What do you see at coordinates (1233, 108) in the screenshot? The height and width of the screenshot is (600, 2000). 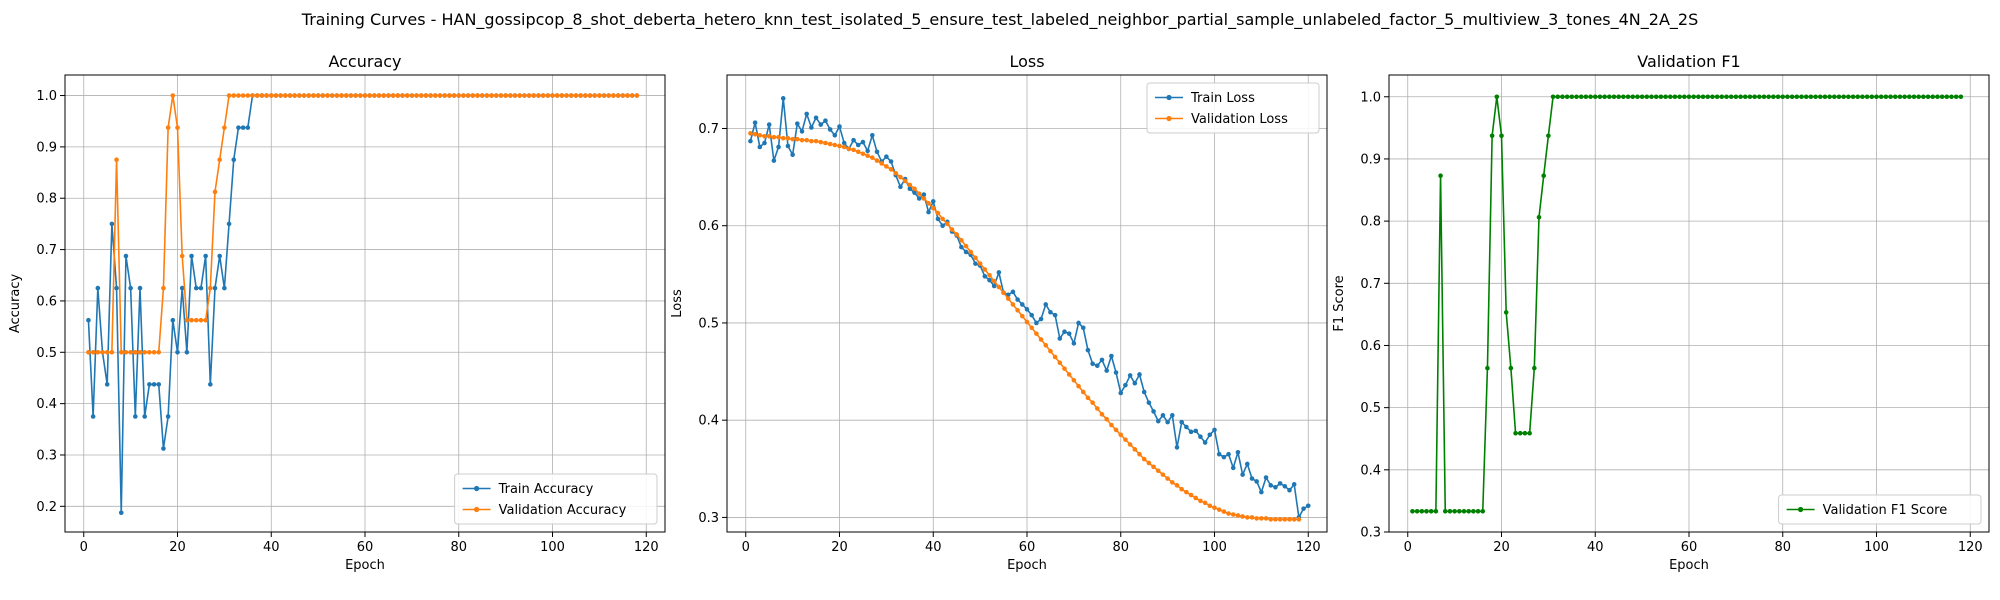 I see `loss-legend: Train Loss Validation Loss` at bounding box center [1233, 108].